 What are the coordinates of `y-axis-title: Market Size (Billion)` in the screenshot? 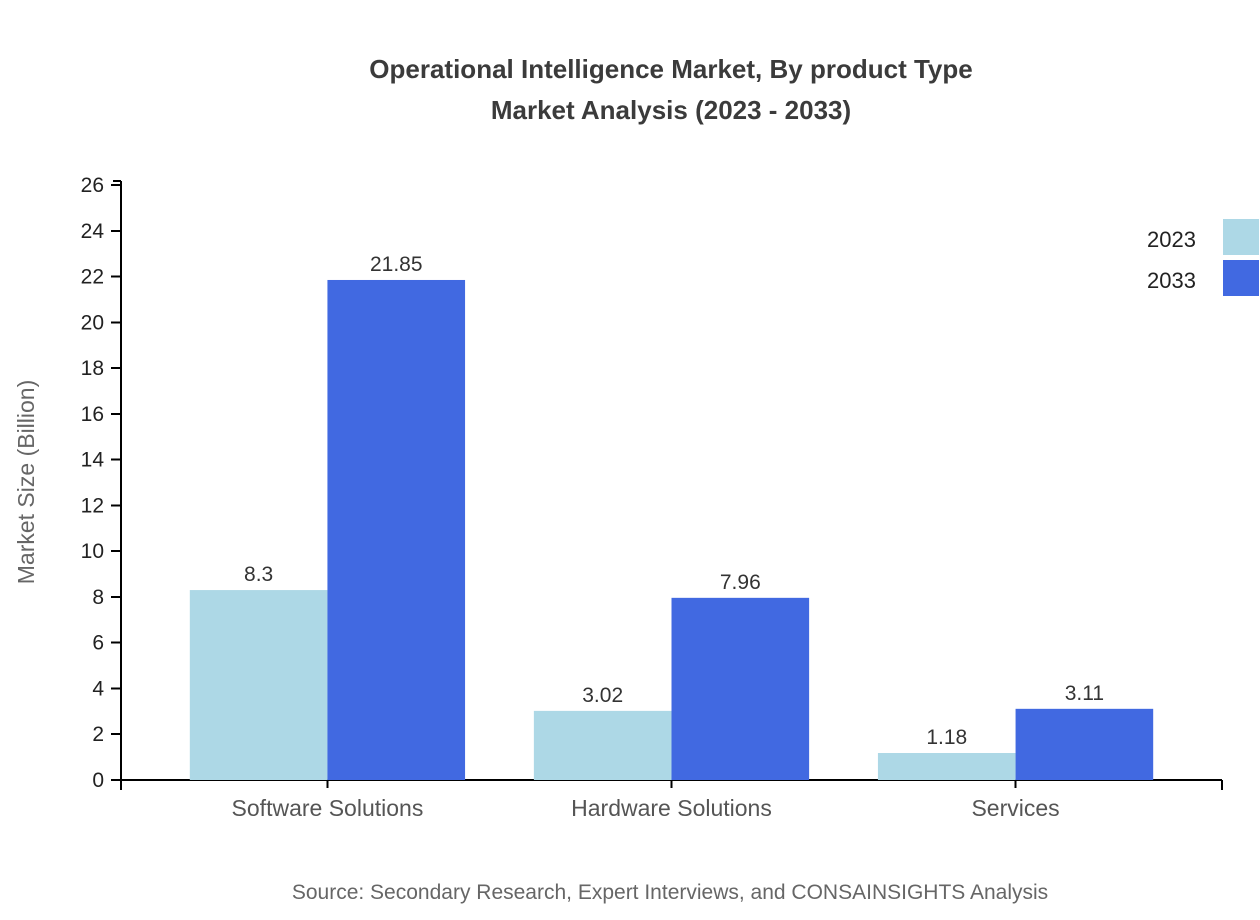 It's located at (26, 482).